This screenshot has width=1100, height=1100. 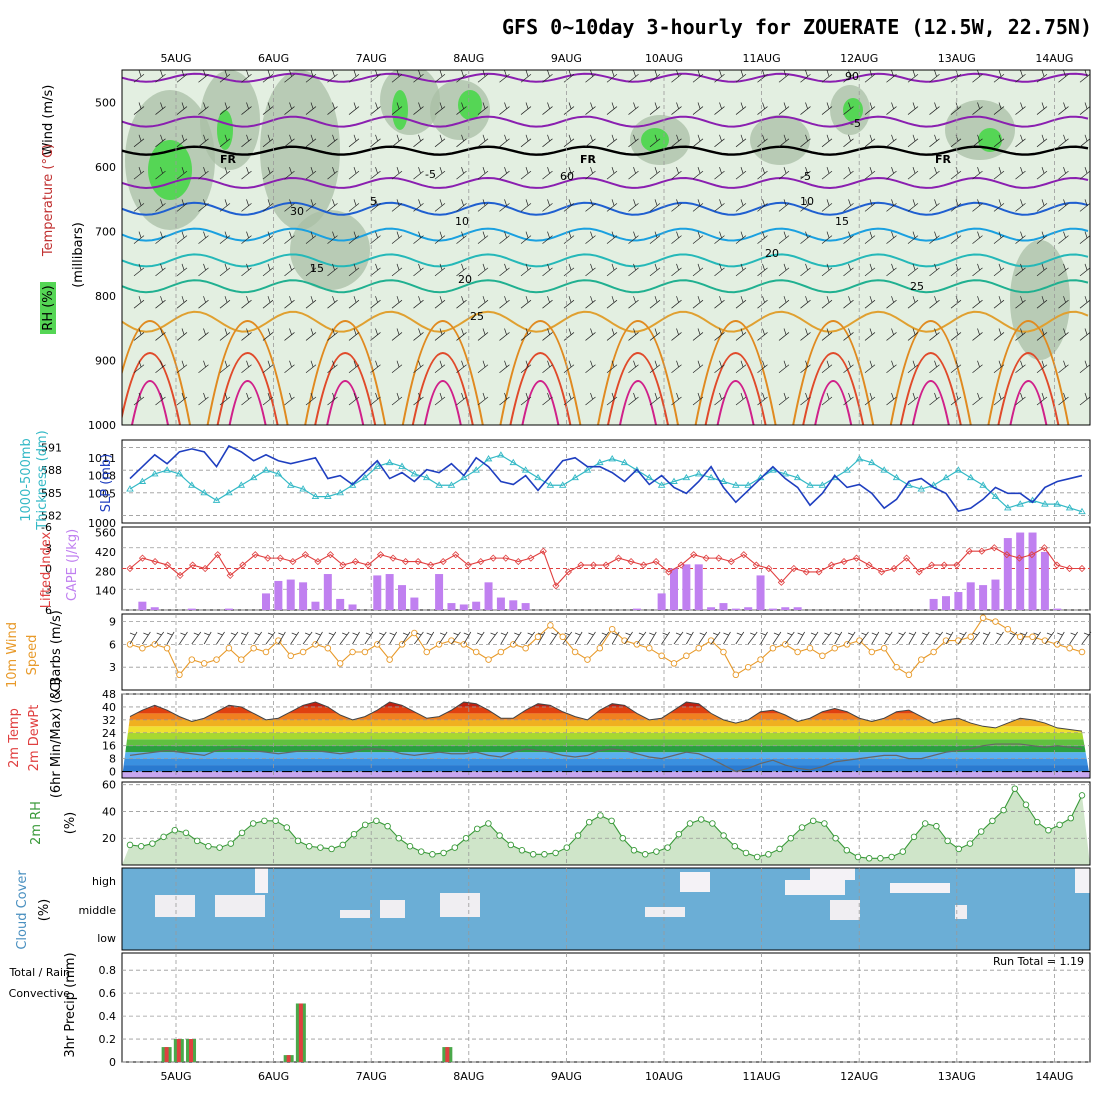 I want to click on date-label-top: 7AUG, so click(x=371, y=58).